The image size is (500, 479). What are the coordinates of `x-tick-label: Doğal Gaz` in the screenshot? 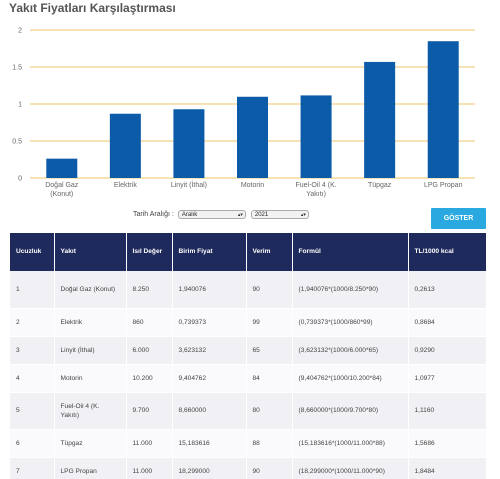 It's located at (62, 185).